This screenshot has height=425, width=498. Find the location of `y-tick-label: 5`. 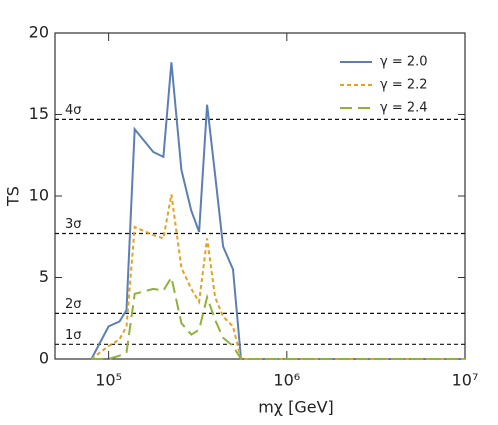

y-tick-label: 5 is located at coordinates (44, 276).